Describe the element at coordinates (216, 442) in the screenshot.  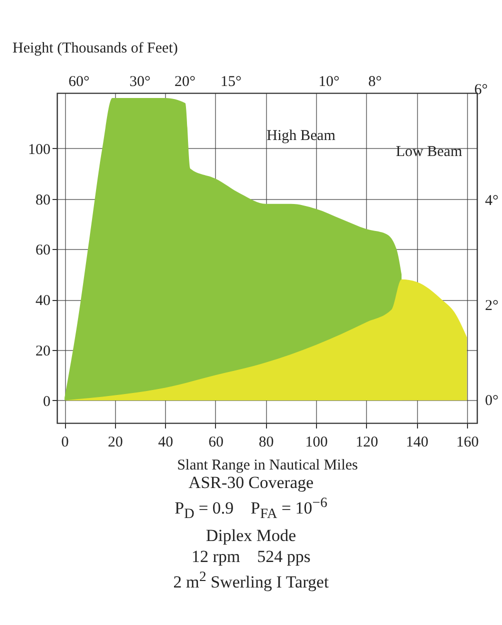
I see `x-tick-label: 60` at that location.